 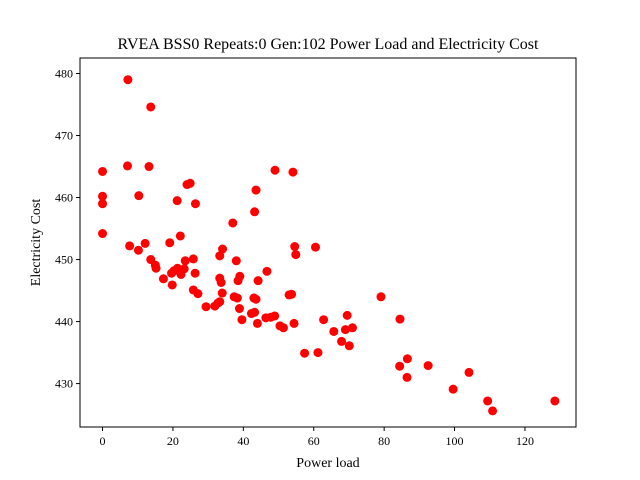 What do you see at coordinates (103, 441) in the screenshot?
I see `x-tick-label-0: 0` at bounding box center [103, 441].